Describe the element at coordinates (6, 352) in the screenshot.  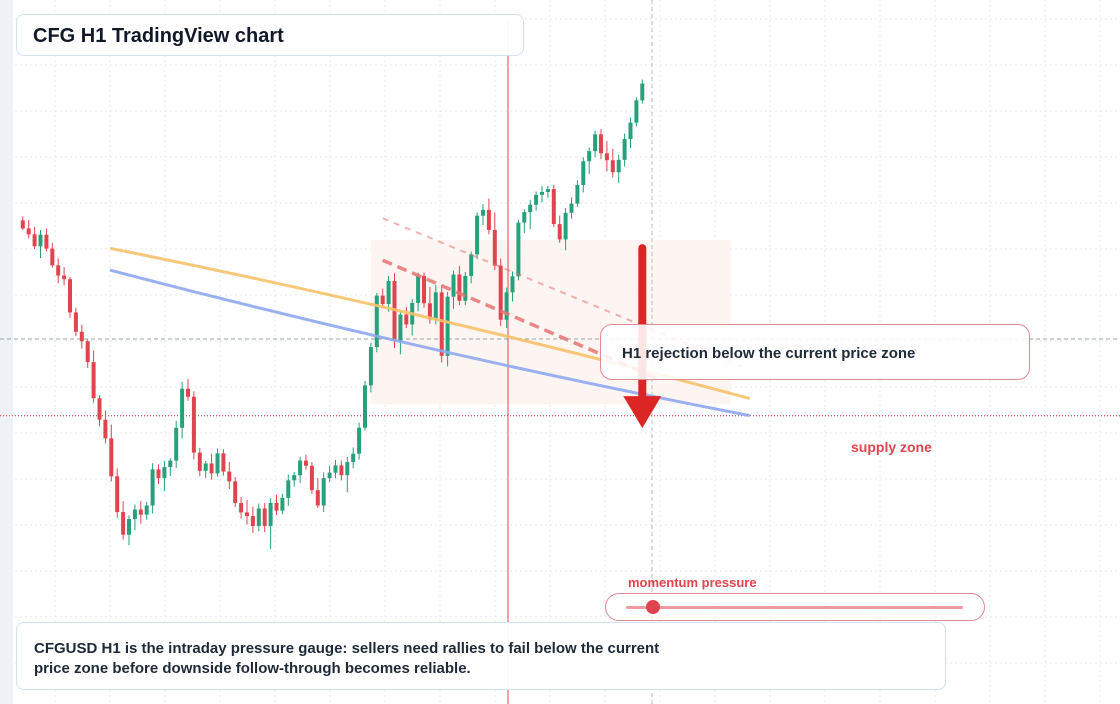
I see `chart-left-edge` at that location.